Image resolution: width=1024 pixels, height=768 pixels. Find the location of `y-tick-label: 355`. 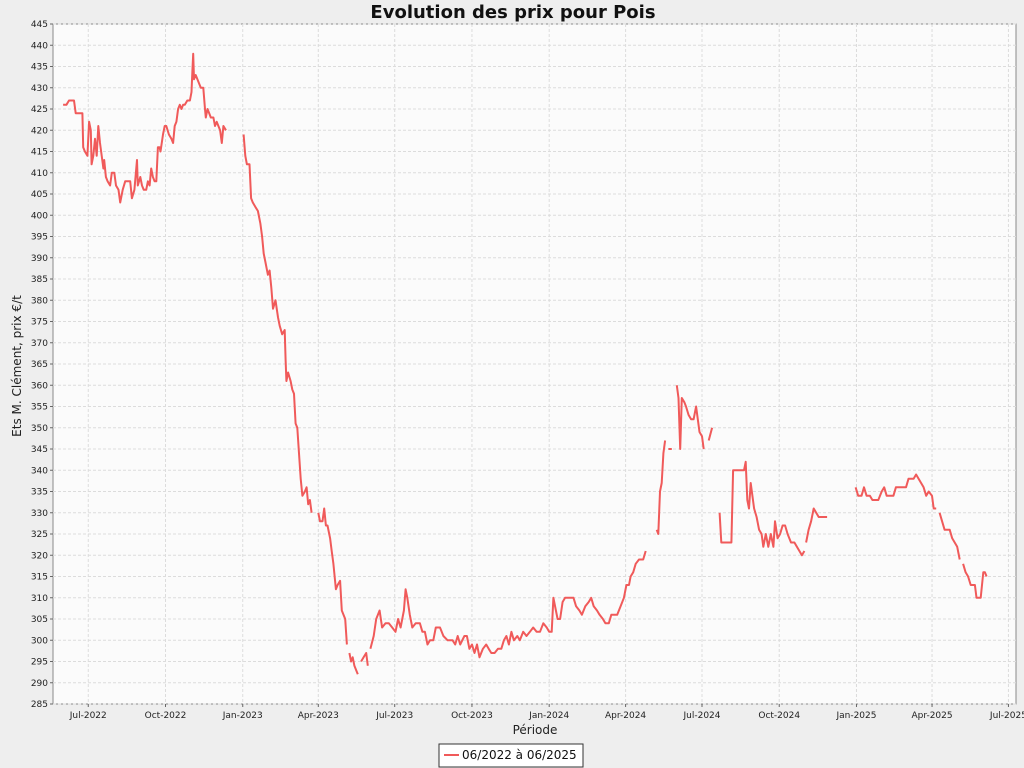

y-tick-label: 355 is located at coordinates (39, 408).